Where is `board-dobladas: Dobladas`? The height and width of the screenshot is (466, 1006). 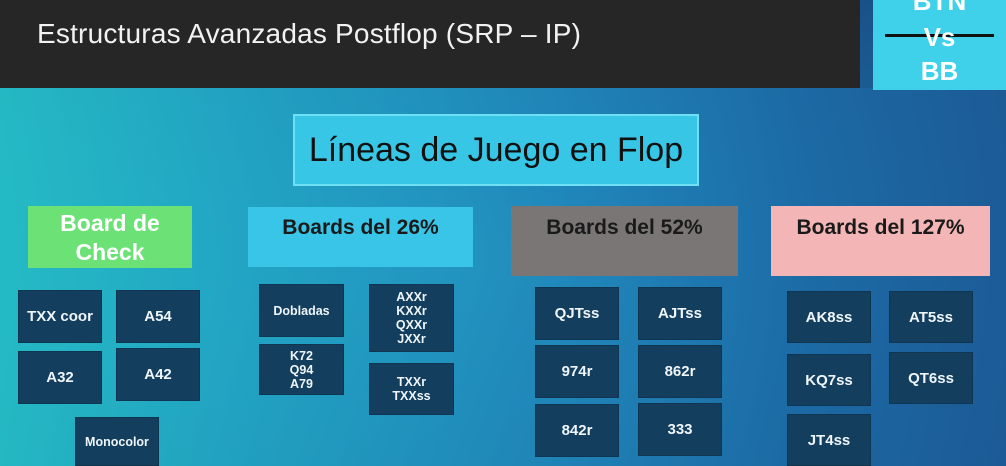
board-dobladas: Dobladas is located at coordinates (301, 310).